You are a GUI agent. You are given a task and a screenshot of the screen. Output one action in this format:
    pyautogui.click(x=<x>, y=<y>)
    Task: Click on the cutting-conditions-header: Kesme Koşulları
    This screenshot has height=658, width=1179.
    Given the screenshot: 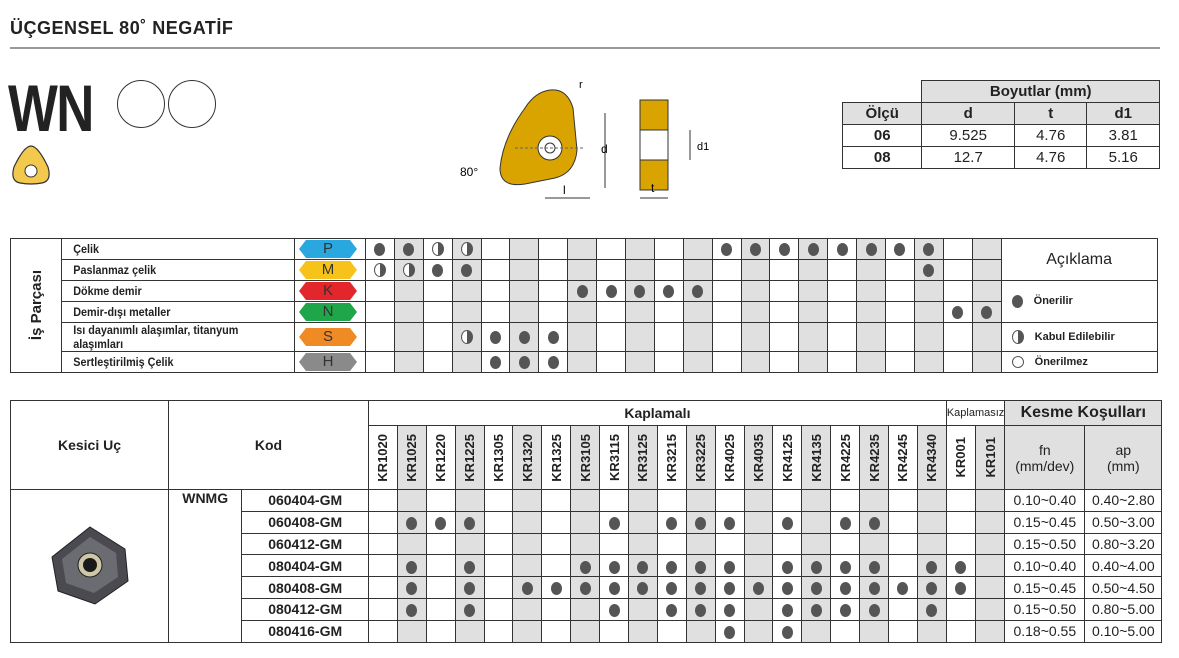 What is the action you would take?
    pyautogui.click(x=1083, y=413)
    